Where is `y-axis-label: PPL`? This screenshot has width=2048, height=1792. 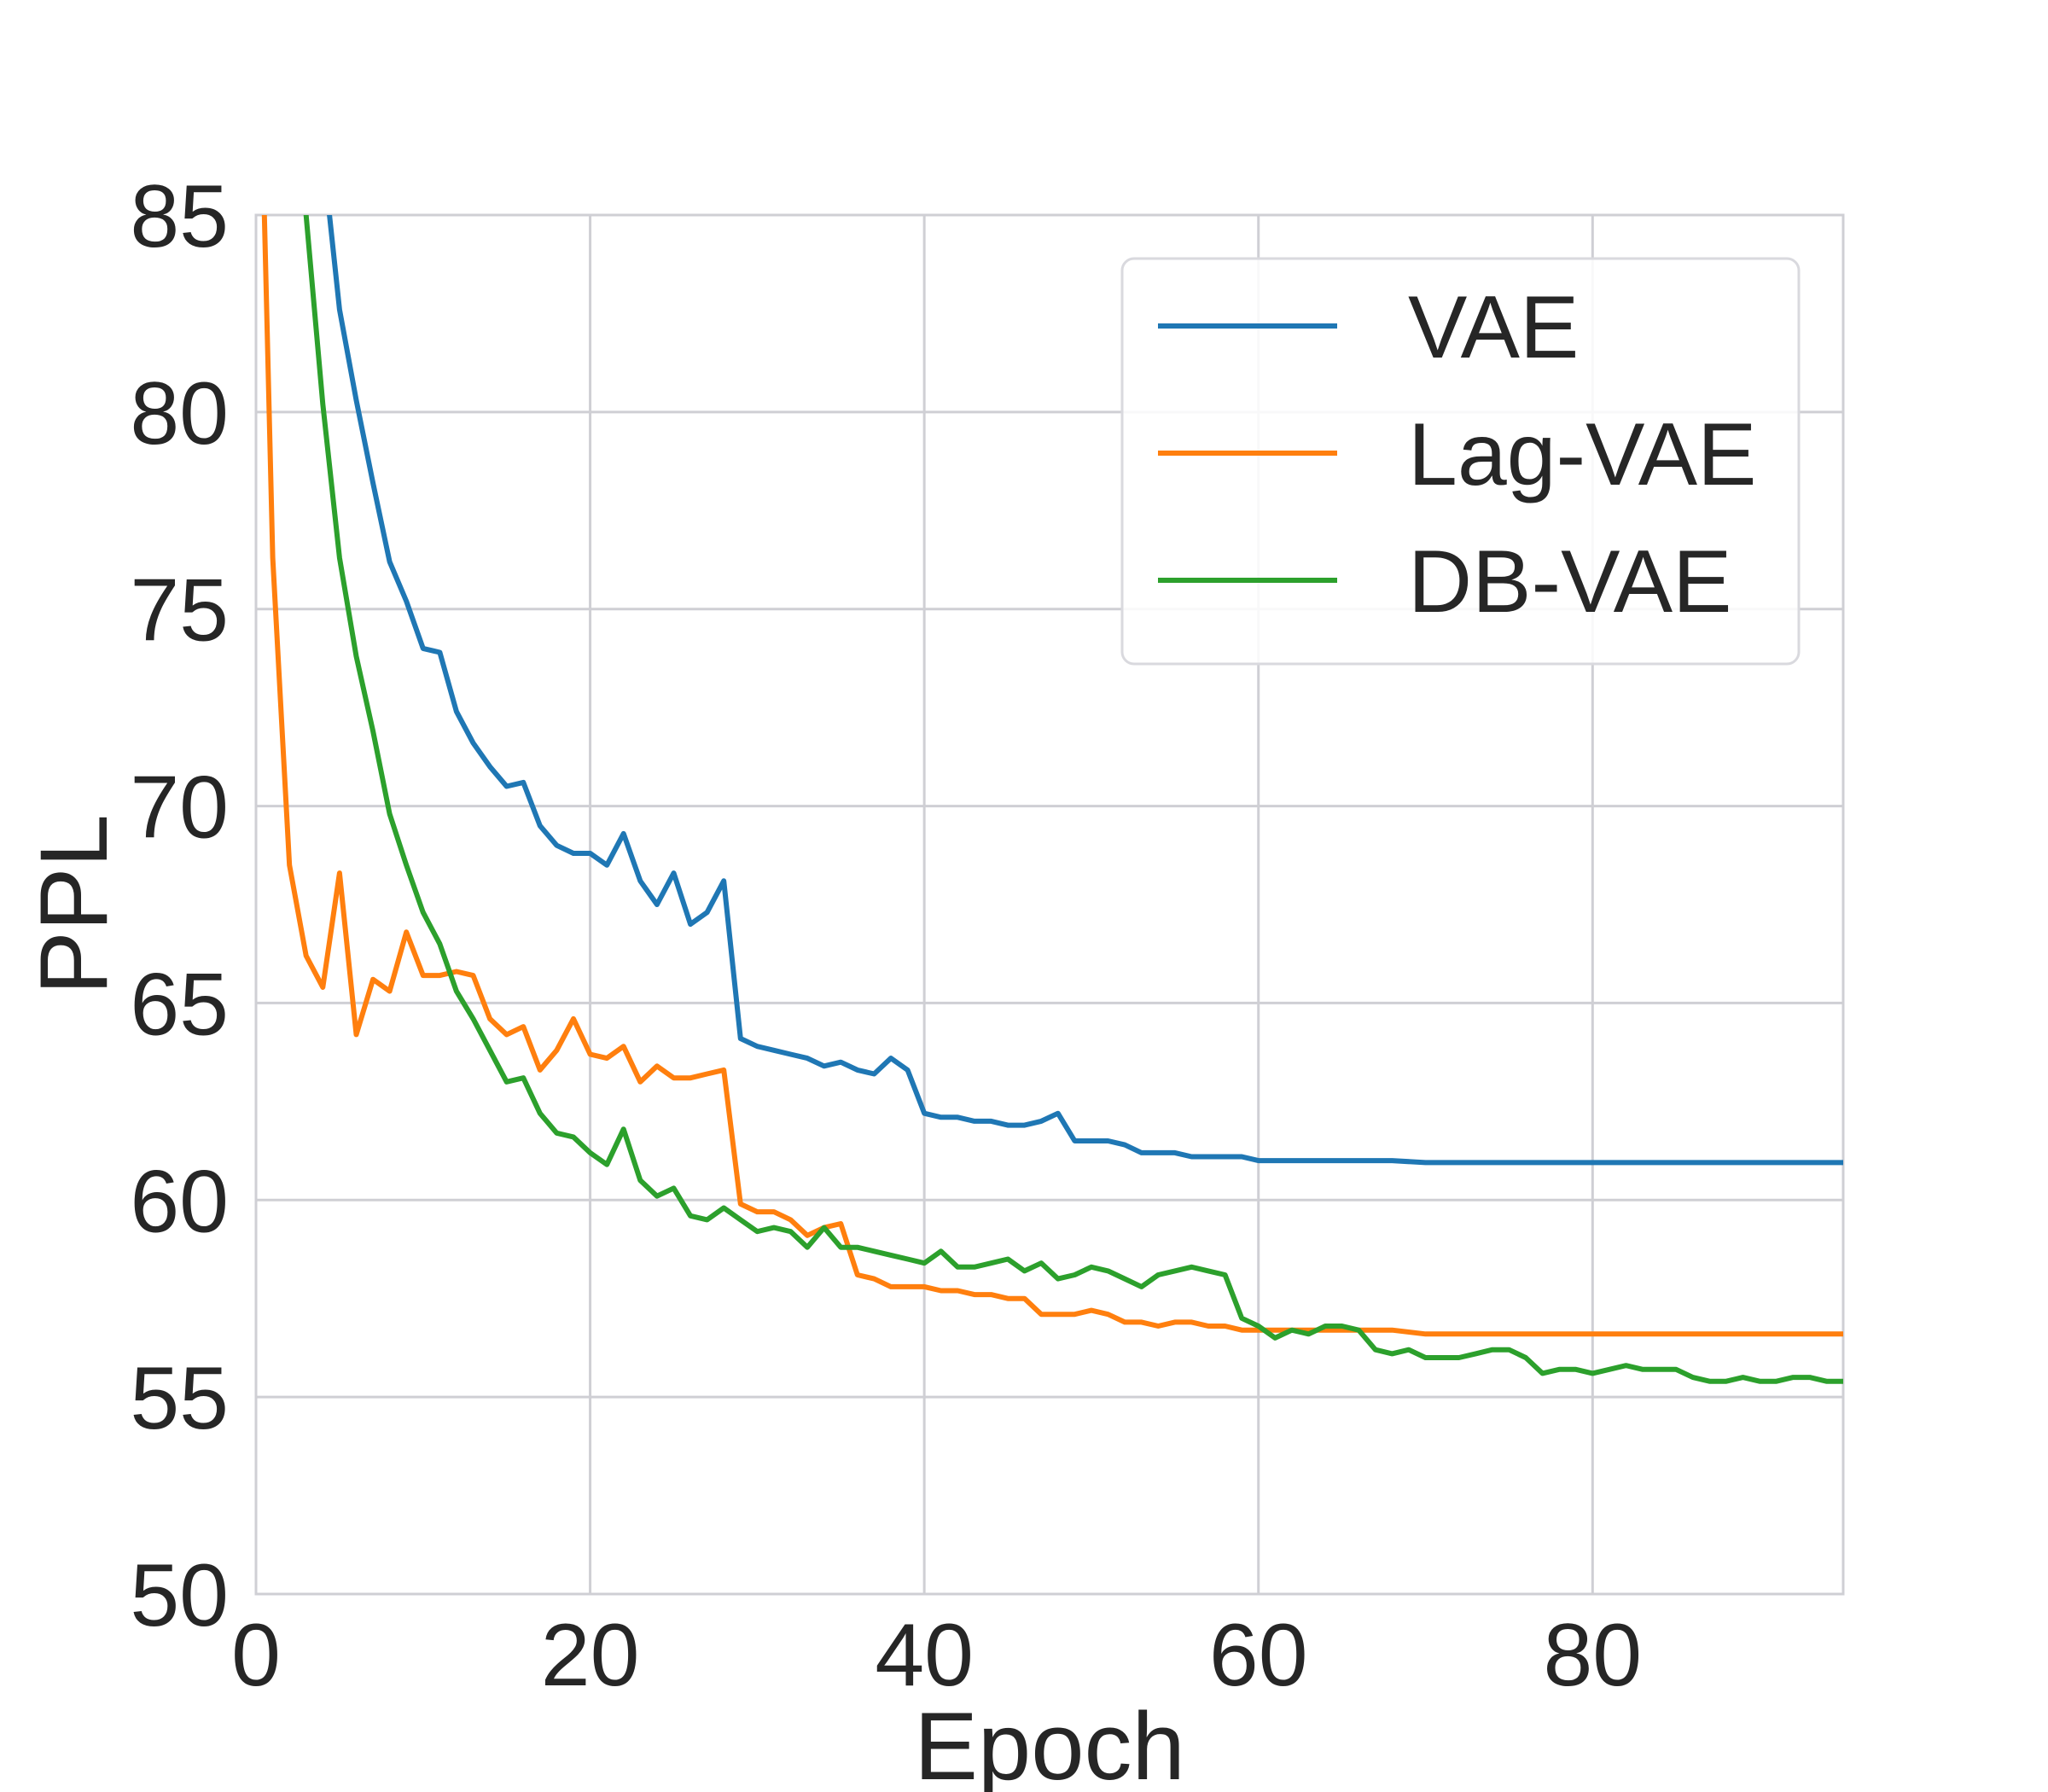 y-axis-label: PPL is located at coordinates (73, 905).